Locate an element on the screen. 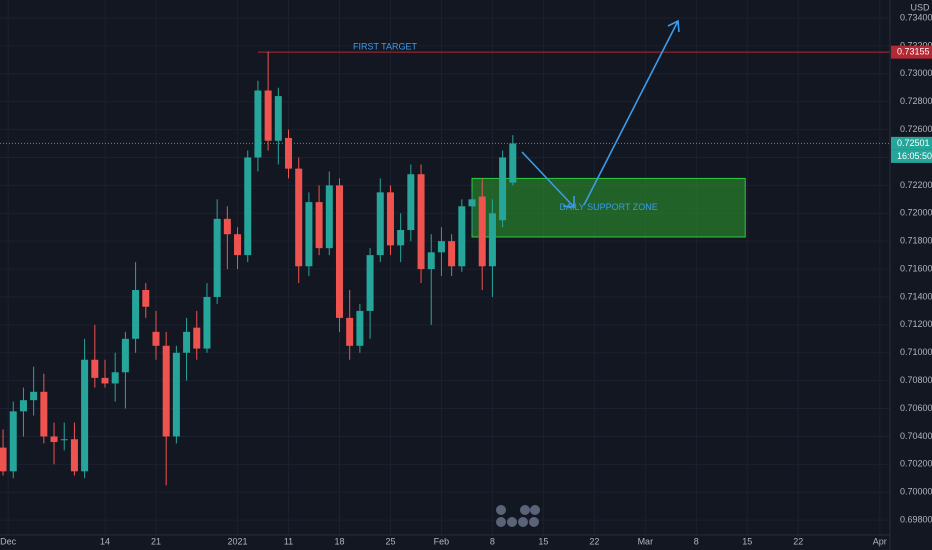  y-tick-label: 0.72200 is located at coordinates (916, 185).